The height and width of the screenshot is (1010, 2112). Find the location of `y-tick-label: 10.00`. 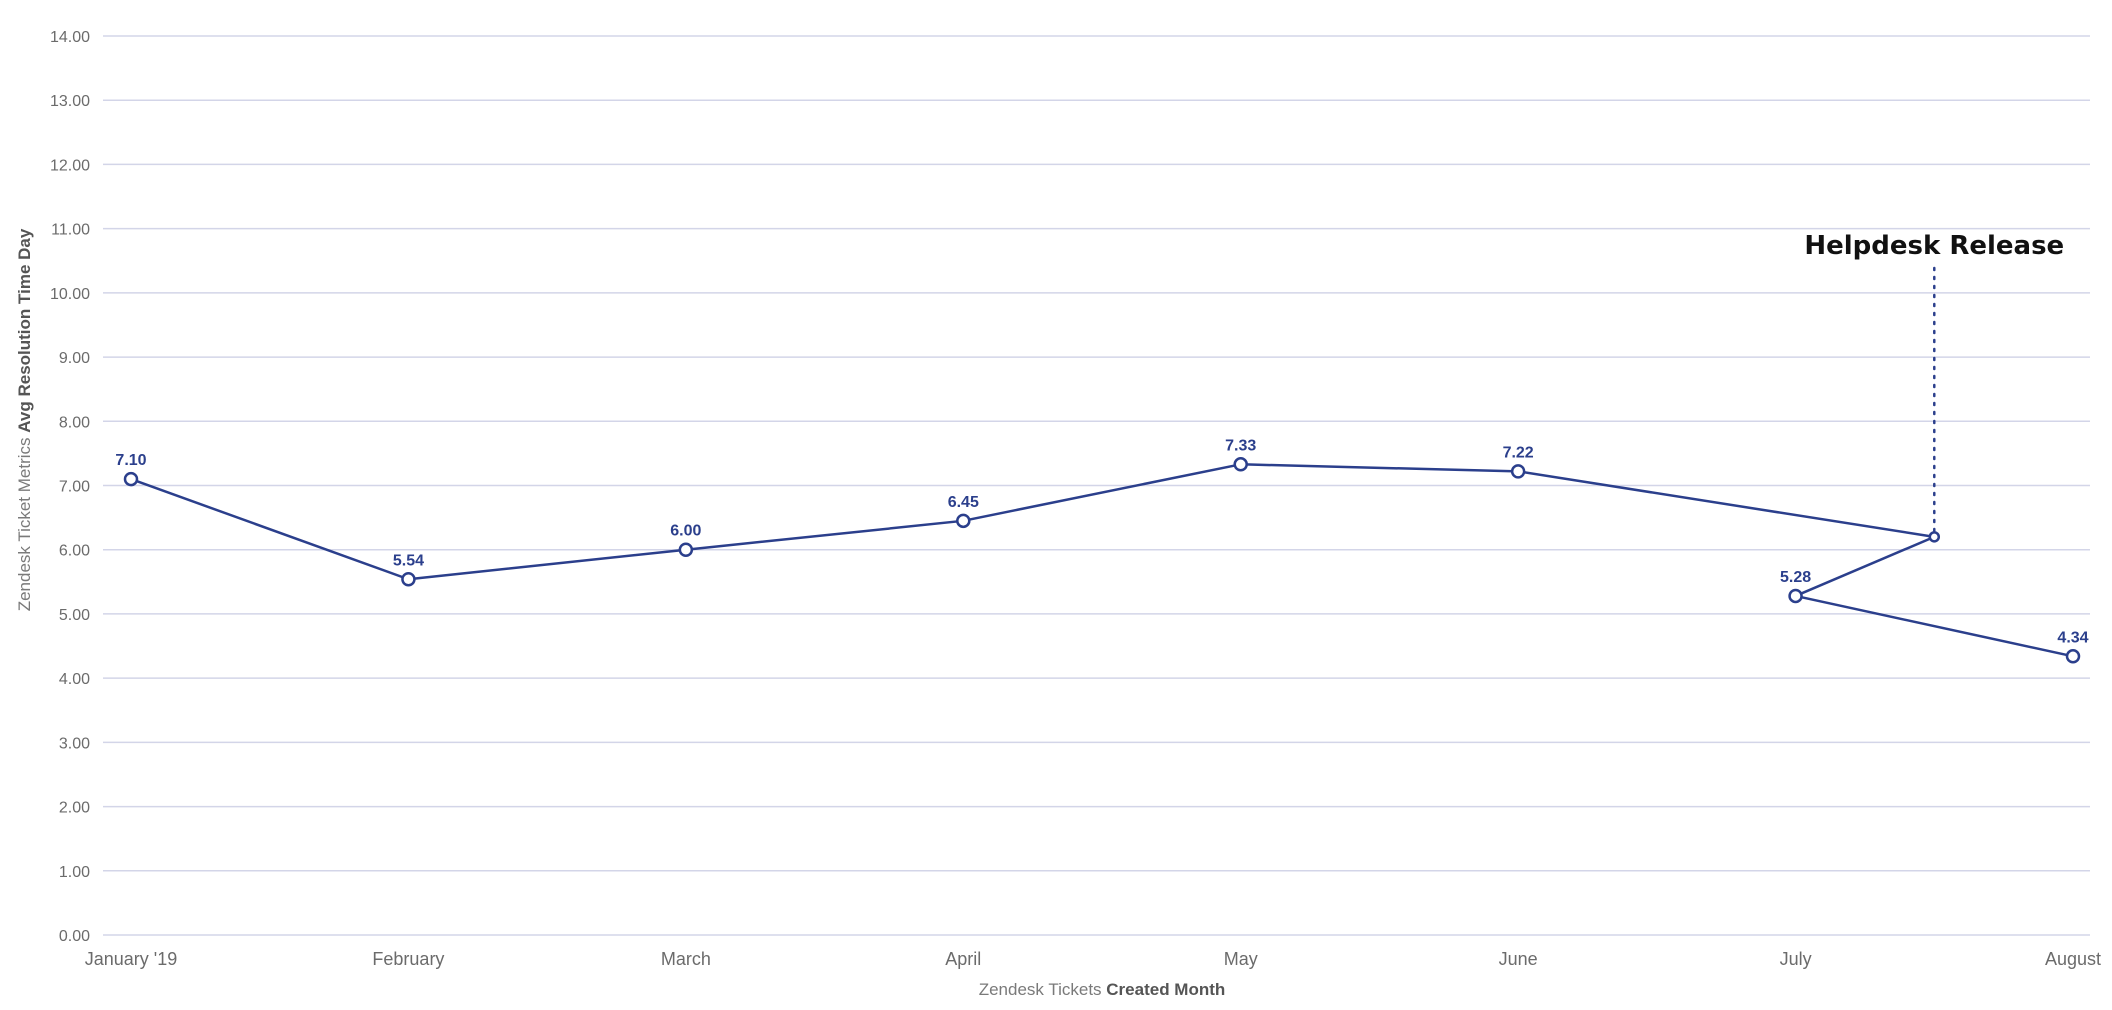

y-tick-label: 10.00 is located at coordinates (70, 294).